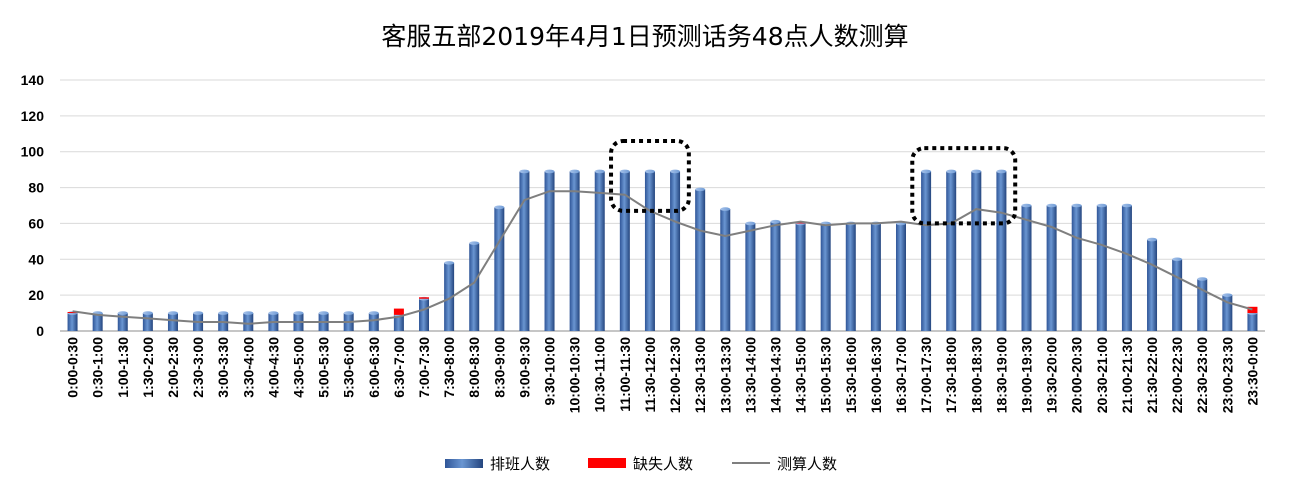 Image resolution: width=1290 pixels, height=498 pixels. I want to click on y-tick-label: 0, so click(40, 331).